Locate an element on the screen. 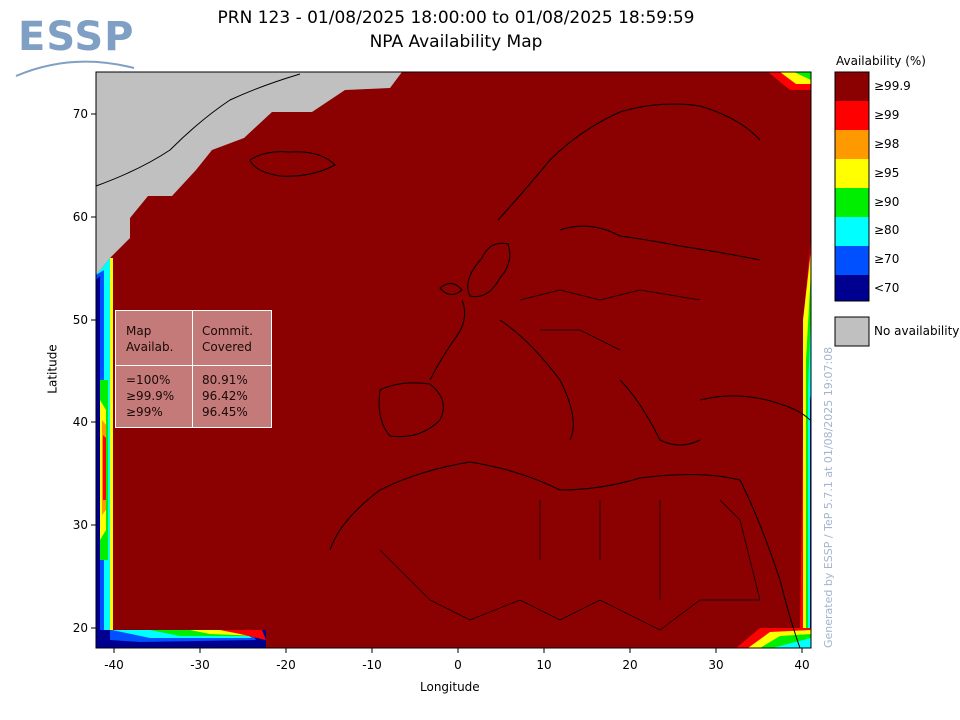  legend-swatch-no-availability is located at coordinates (852, 331).